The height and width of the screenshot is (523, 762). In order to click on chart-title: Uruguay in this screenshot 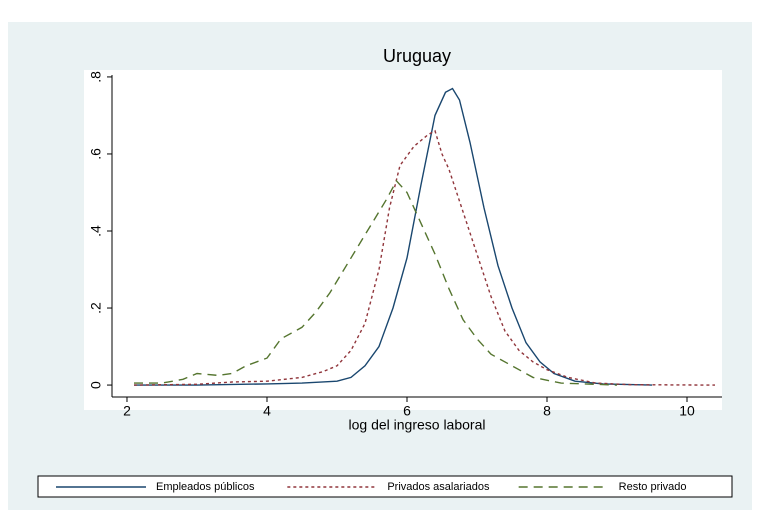, I will do `click(417, 56)`.